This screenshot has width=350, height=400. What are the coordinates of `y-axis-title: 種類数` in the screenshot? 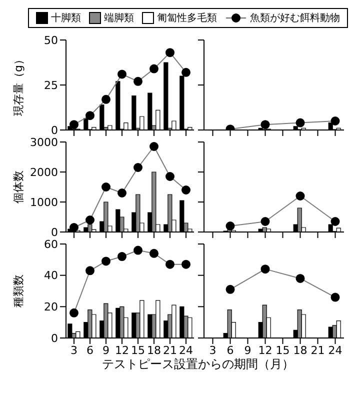 It's located at (18, 291).